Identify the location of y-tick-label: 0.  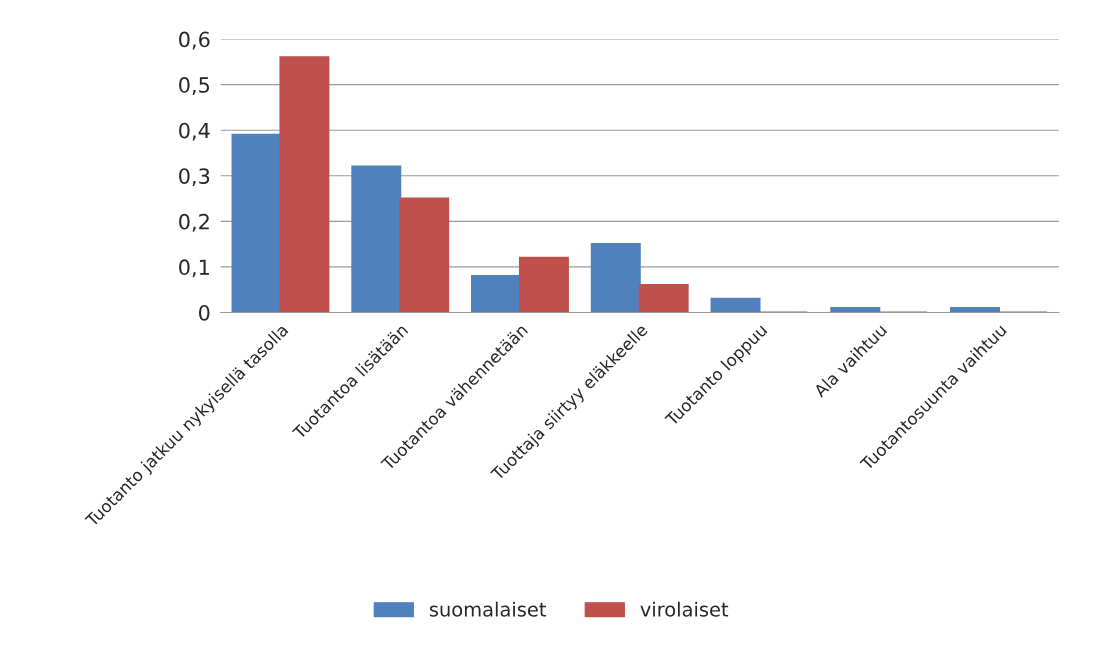
(204, 312).